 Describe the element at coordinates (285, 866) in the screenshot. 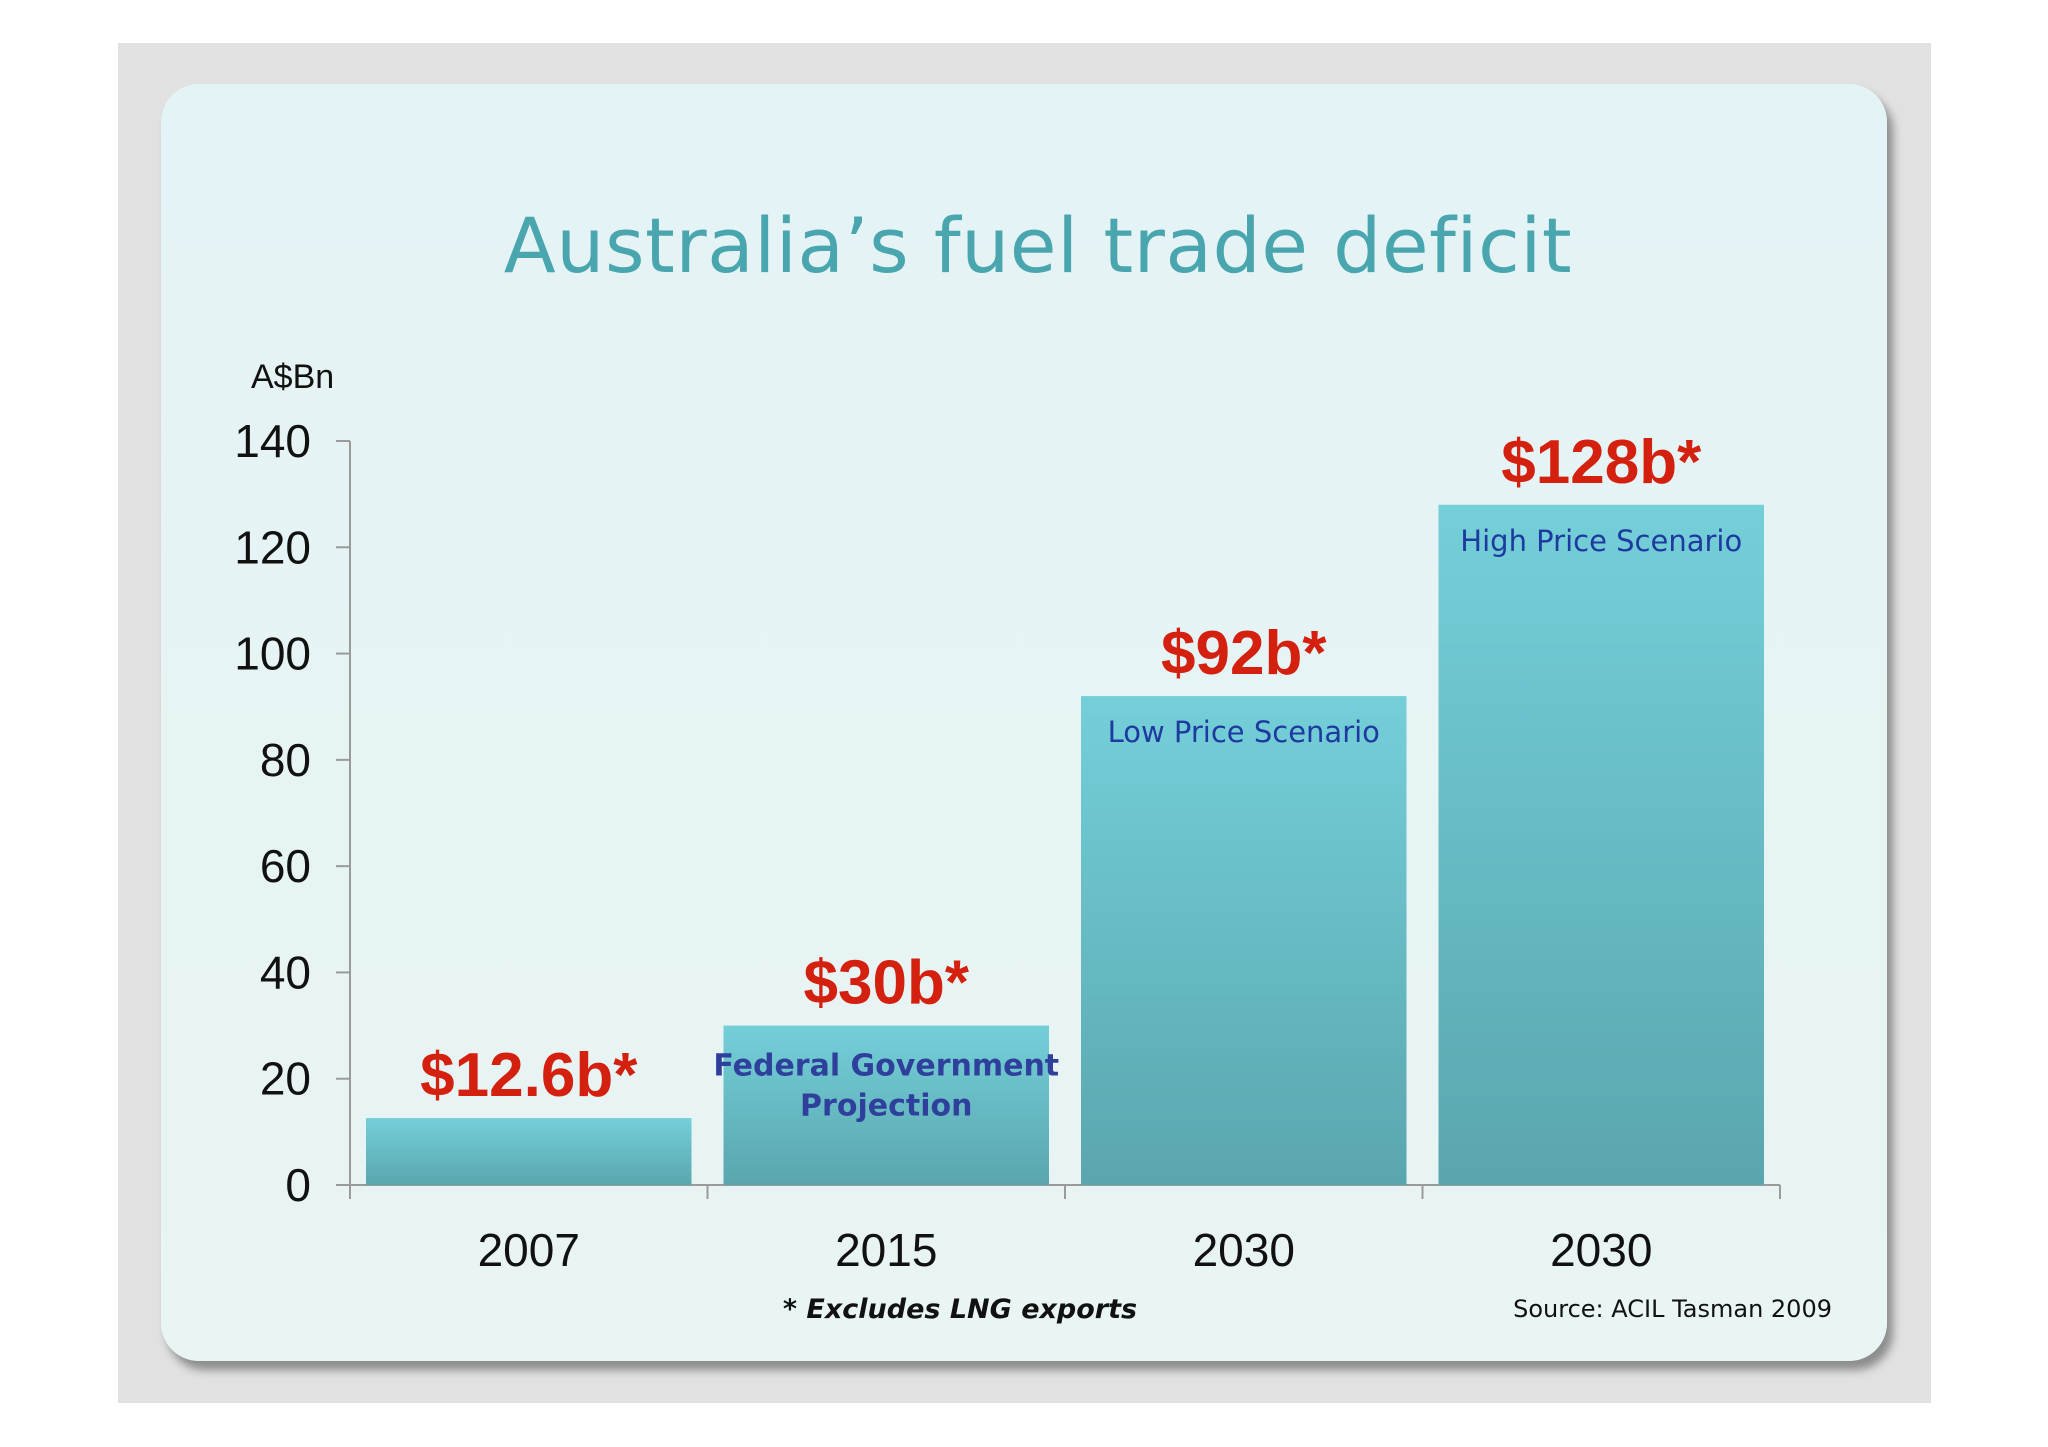

I see `y-tick-label: 60` at that location.